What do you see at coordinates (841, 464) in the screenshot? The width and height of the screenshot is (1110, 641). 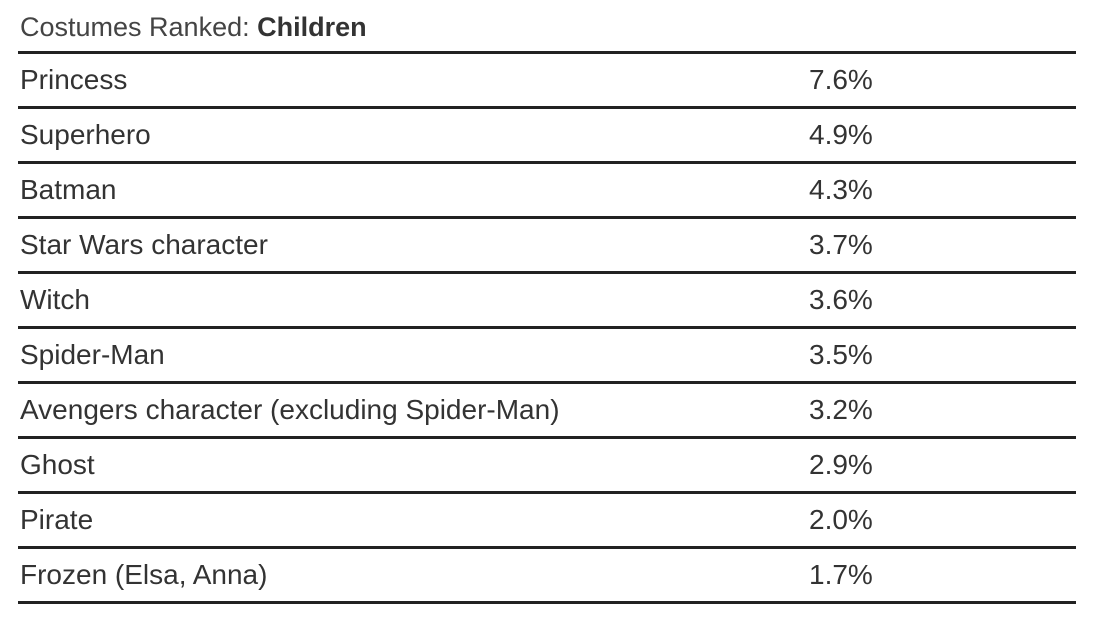 I see `row-value: 2.9%` at bounding box center [841, 464].